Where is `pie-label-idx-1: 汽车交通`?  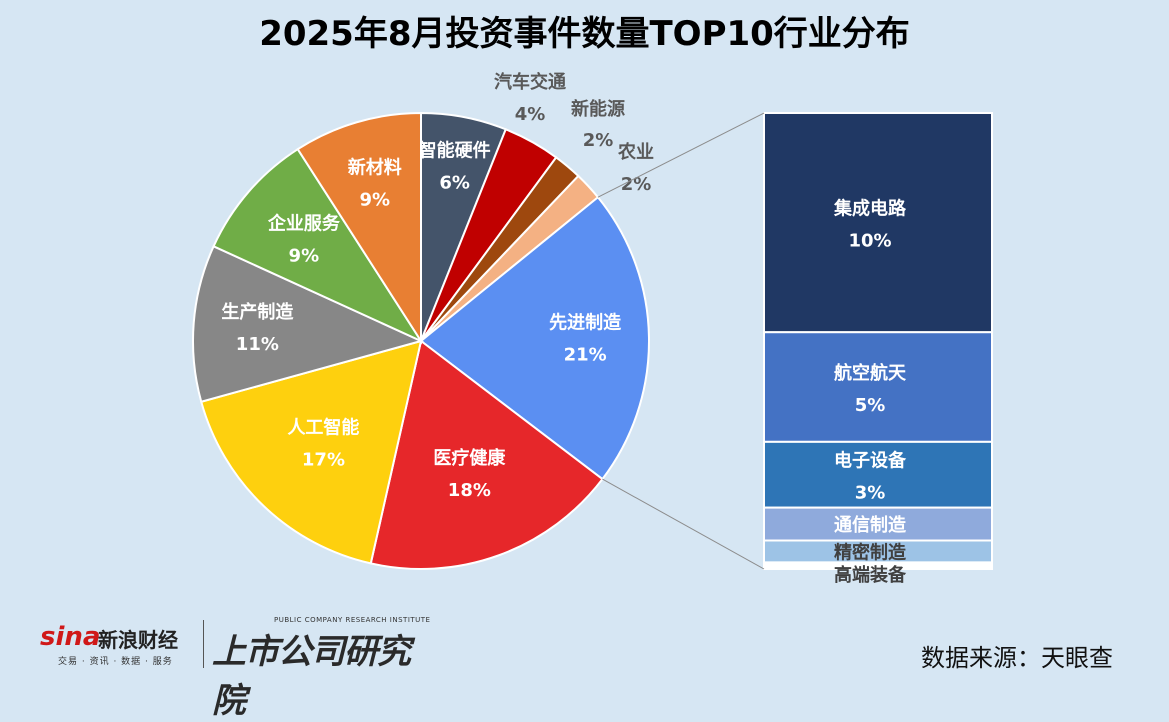
pie-label-idx-1: 汽车交通 is located at coordinates (530, 82).